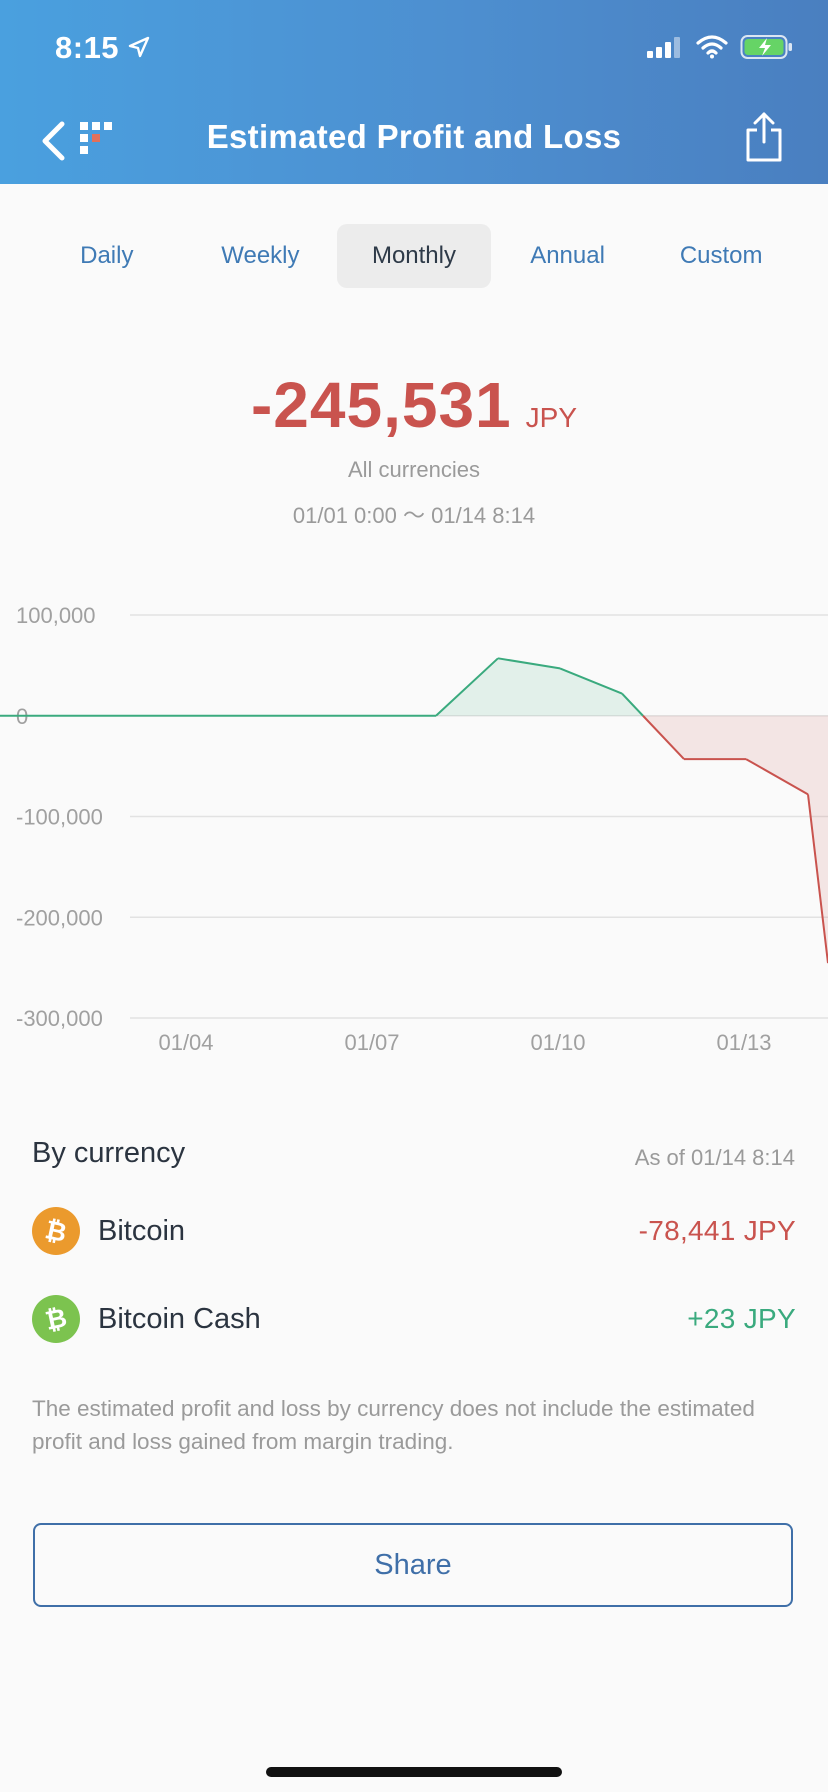 The height and width of the screenshot is (1792, 828). What do you see at coordinates (414, 136) in the screenshot?
I see `page-title: Estimated Profit and Loss` at bounding box center [414, 136].